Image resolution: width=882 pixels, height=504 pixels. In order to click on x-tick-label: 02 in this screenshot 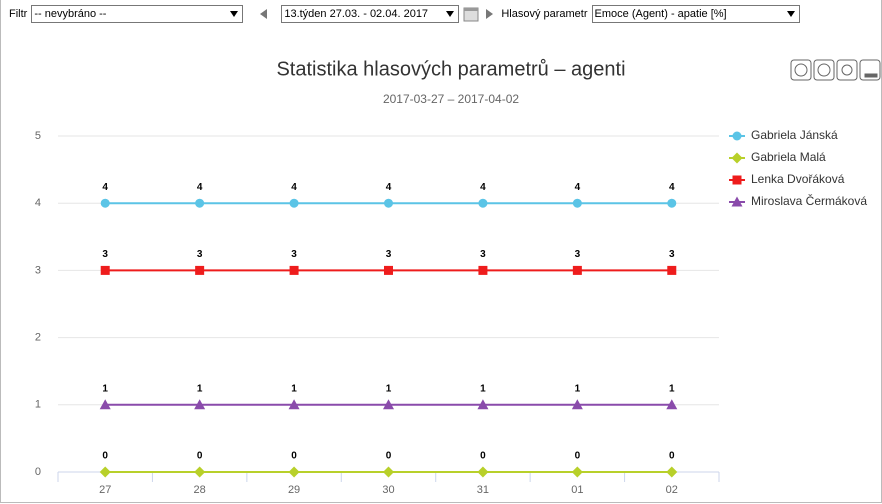, I will do `click(672, 490)`.